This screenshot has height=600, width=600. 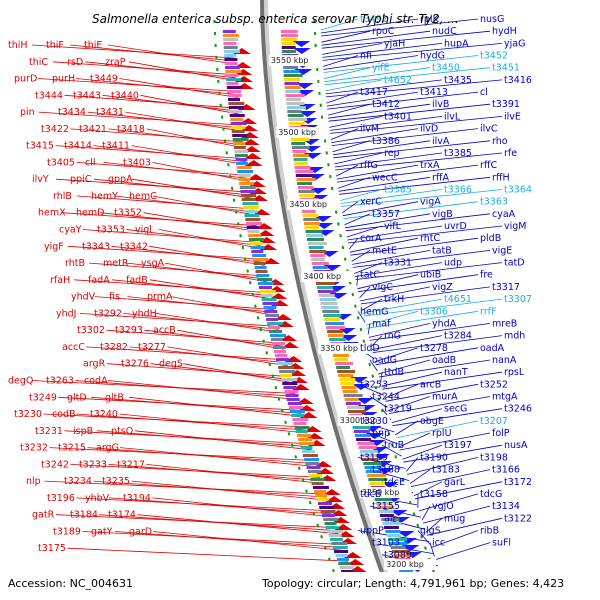 I want to click on gene-label-left: fadB, so click(x=137, y=280).